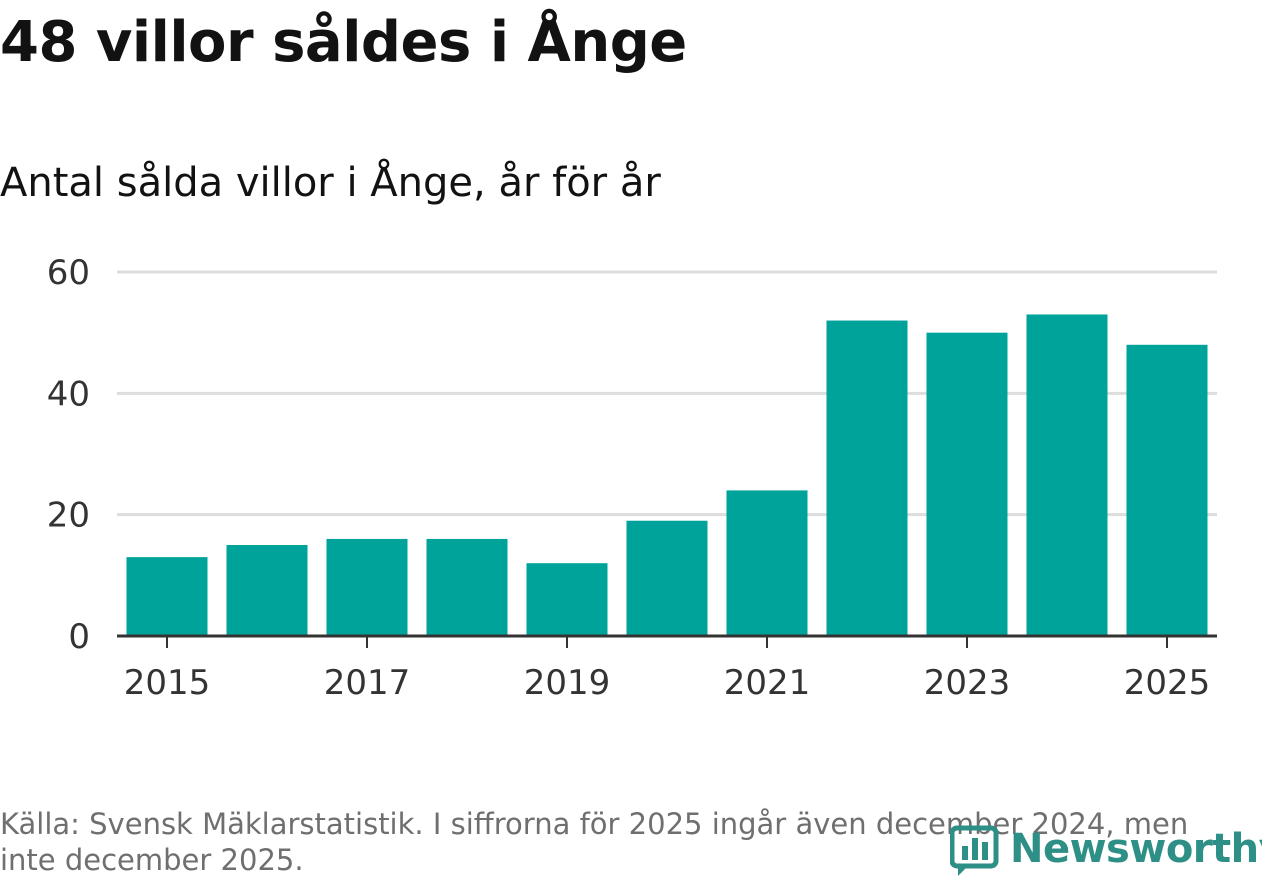 Image resolution: width=1262 pixels, height=879 pixels. Describe the element at coordinates (367, 683) in the screenshot. I see `x-tick-label: 2017` at that location.